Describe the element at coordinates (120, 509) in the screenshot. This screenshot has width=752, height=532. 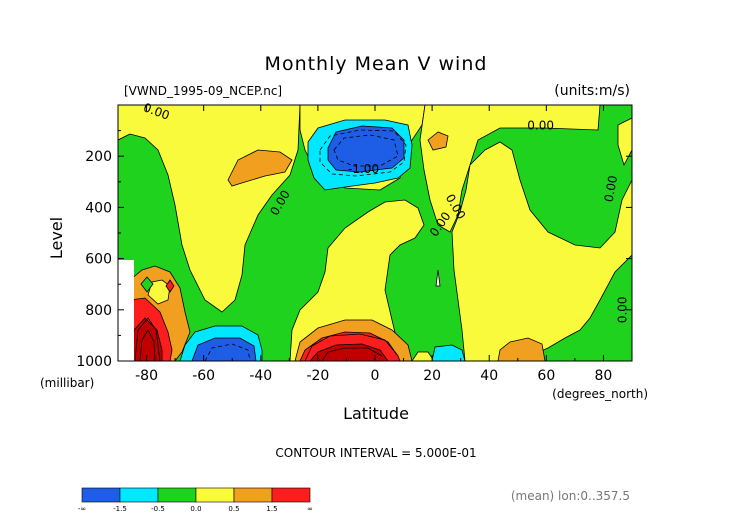
I see `colorbar-tick-label: -1.5` at that location.